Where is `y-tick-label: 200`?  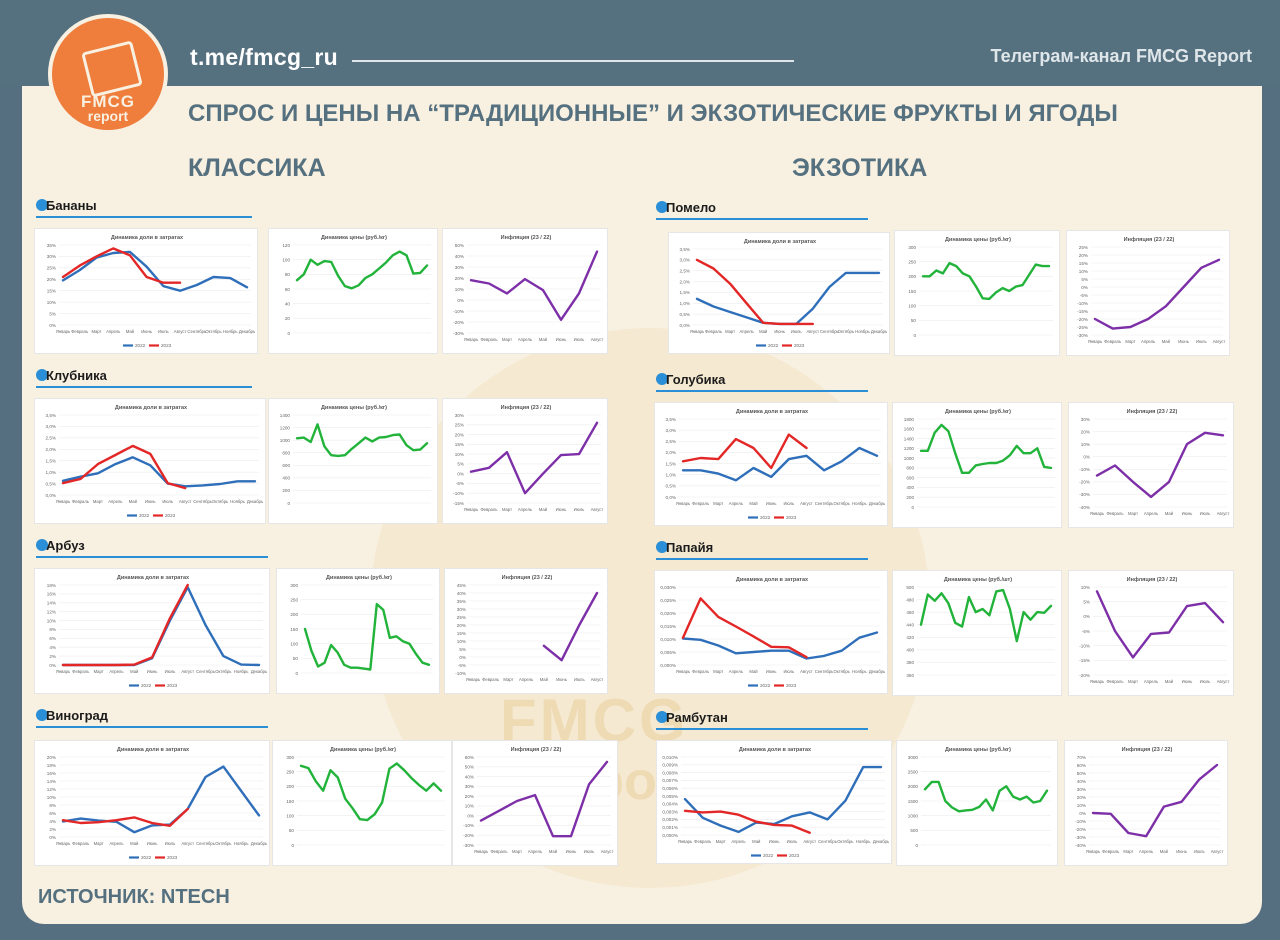
y-tick-label: 200 is located at coordinates (910, 497).